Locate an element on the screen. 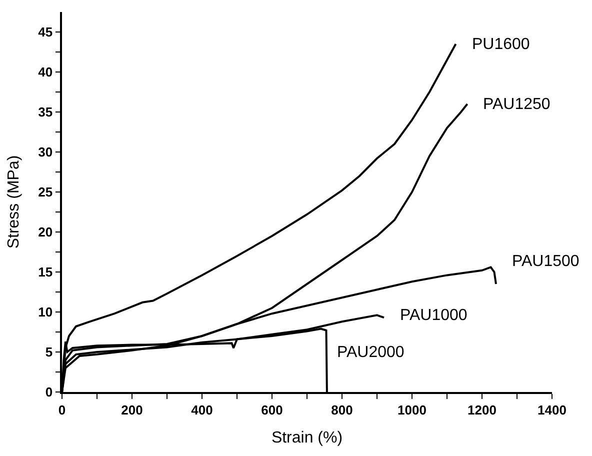  y-tick-label: 0 is located at coordinates (49, 392).